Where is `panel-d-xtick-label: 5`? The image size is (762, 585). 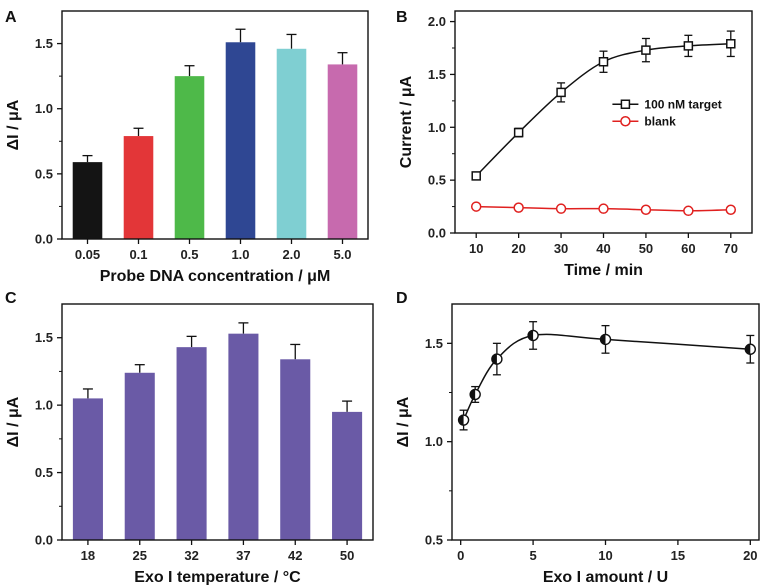
panel-d-xtick-label: 5 is located at coordinates (532, 555).